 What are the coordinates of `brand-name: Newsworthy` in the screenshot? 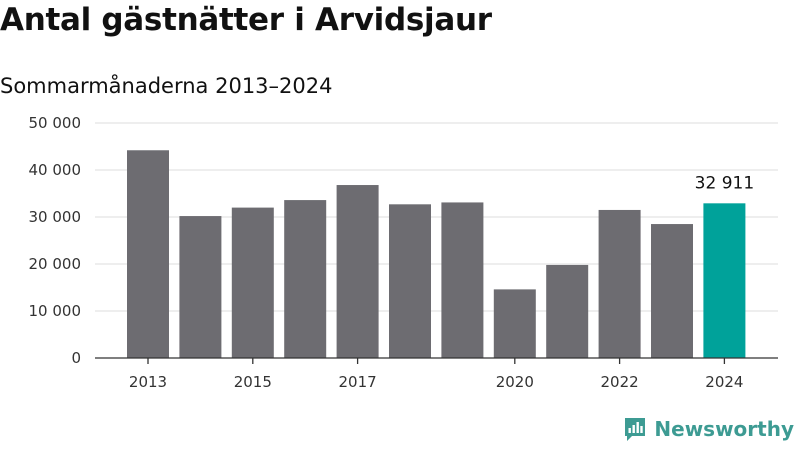 It's located at (724, 429).